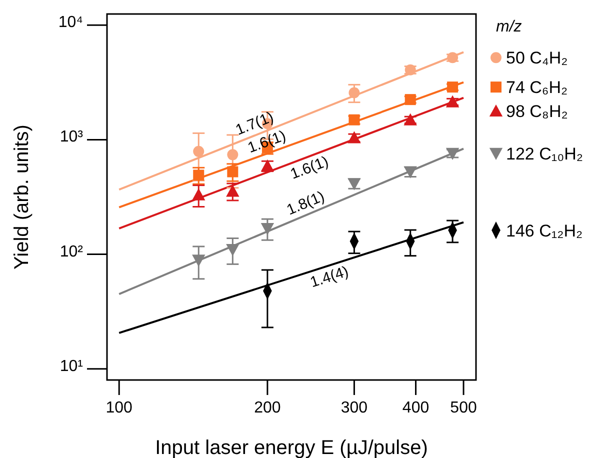 The height and width of the screenshot is (458, 590). I want to click on annotation: 1.8(1), so click(306, 203).